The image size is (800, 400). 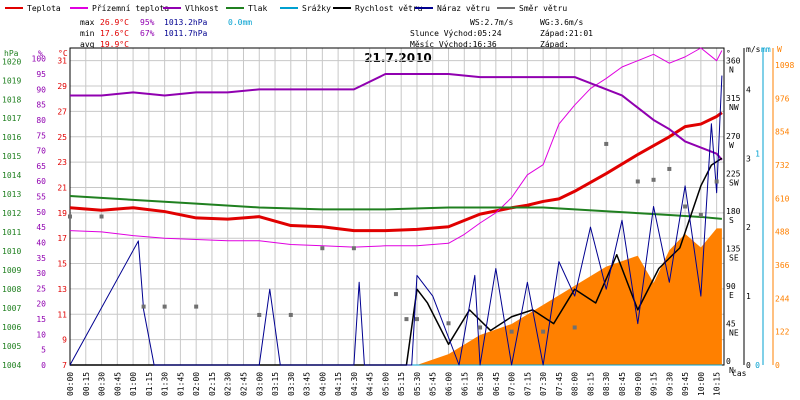 What do you see at coordinates (590, 384) in the screenshot?
I see `tick-time: 08:15` at bounding box center [590, 384].